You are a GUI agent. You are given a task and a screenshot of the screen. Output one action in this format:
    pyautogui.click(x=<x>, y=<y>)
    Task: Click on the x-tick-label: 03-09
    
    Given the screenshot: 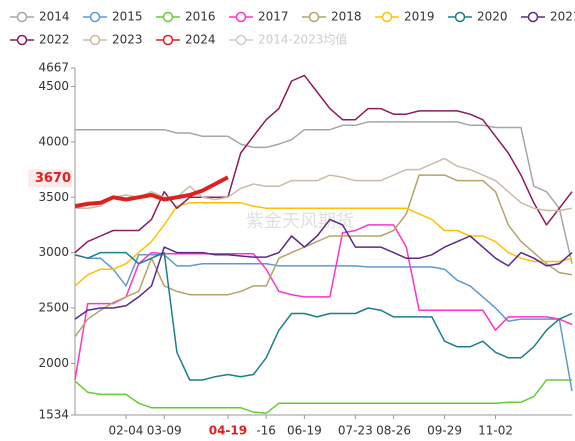 What is the action you would take?
    pyautogui.click(x=164, y=430)
    